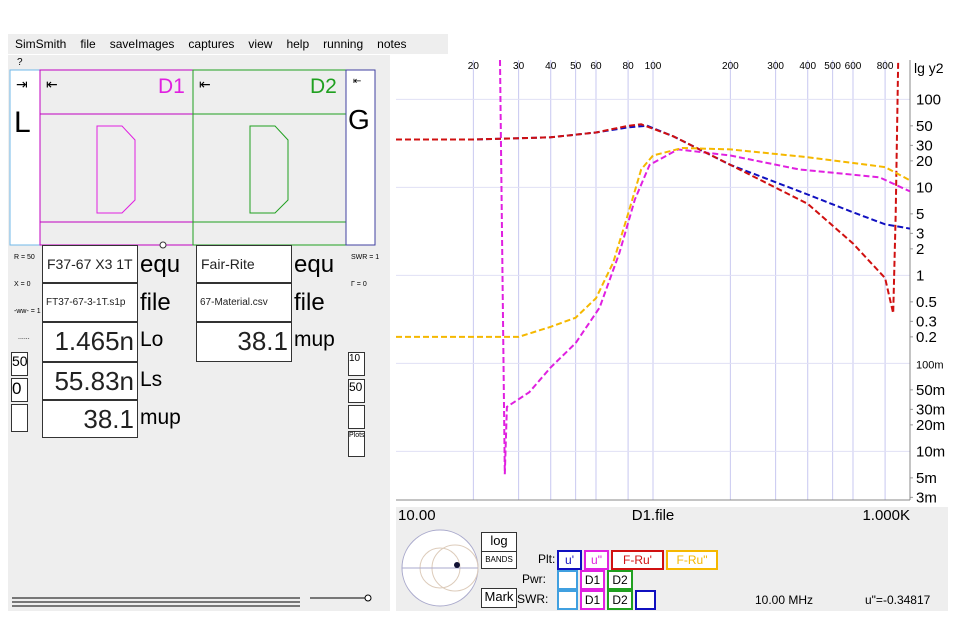 Image resolution: width=957 pixels, height=619 pixels. Describe the element at coordinates (52, 84) in the screenshot. I see `d1-arrow: ⇤` at that location.